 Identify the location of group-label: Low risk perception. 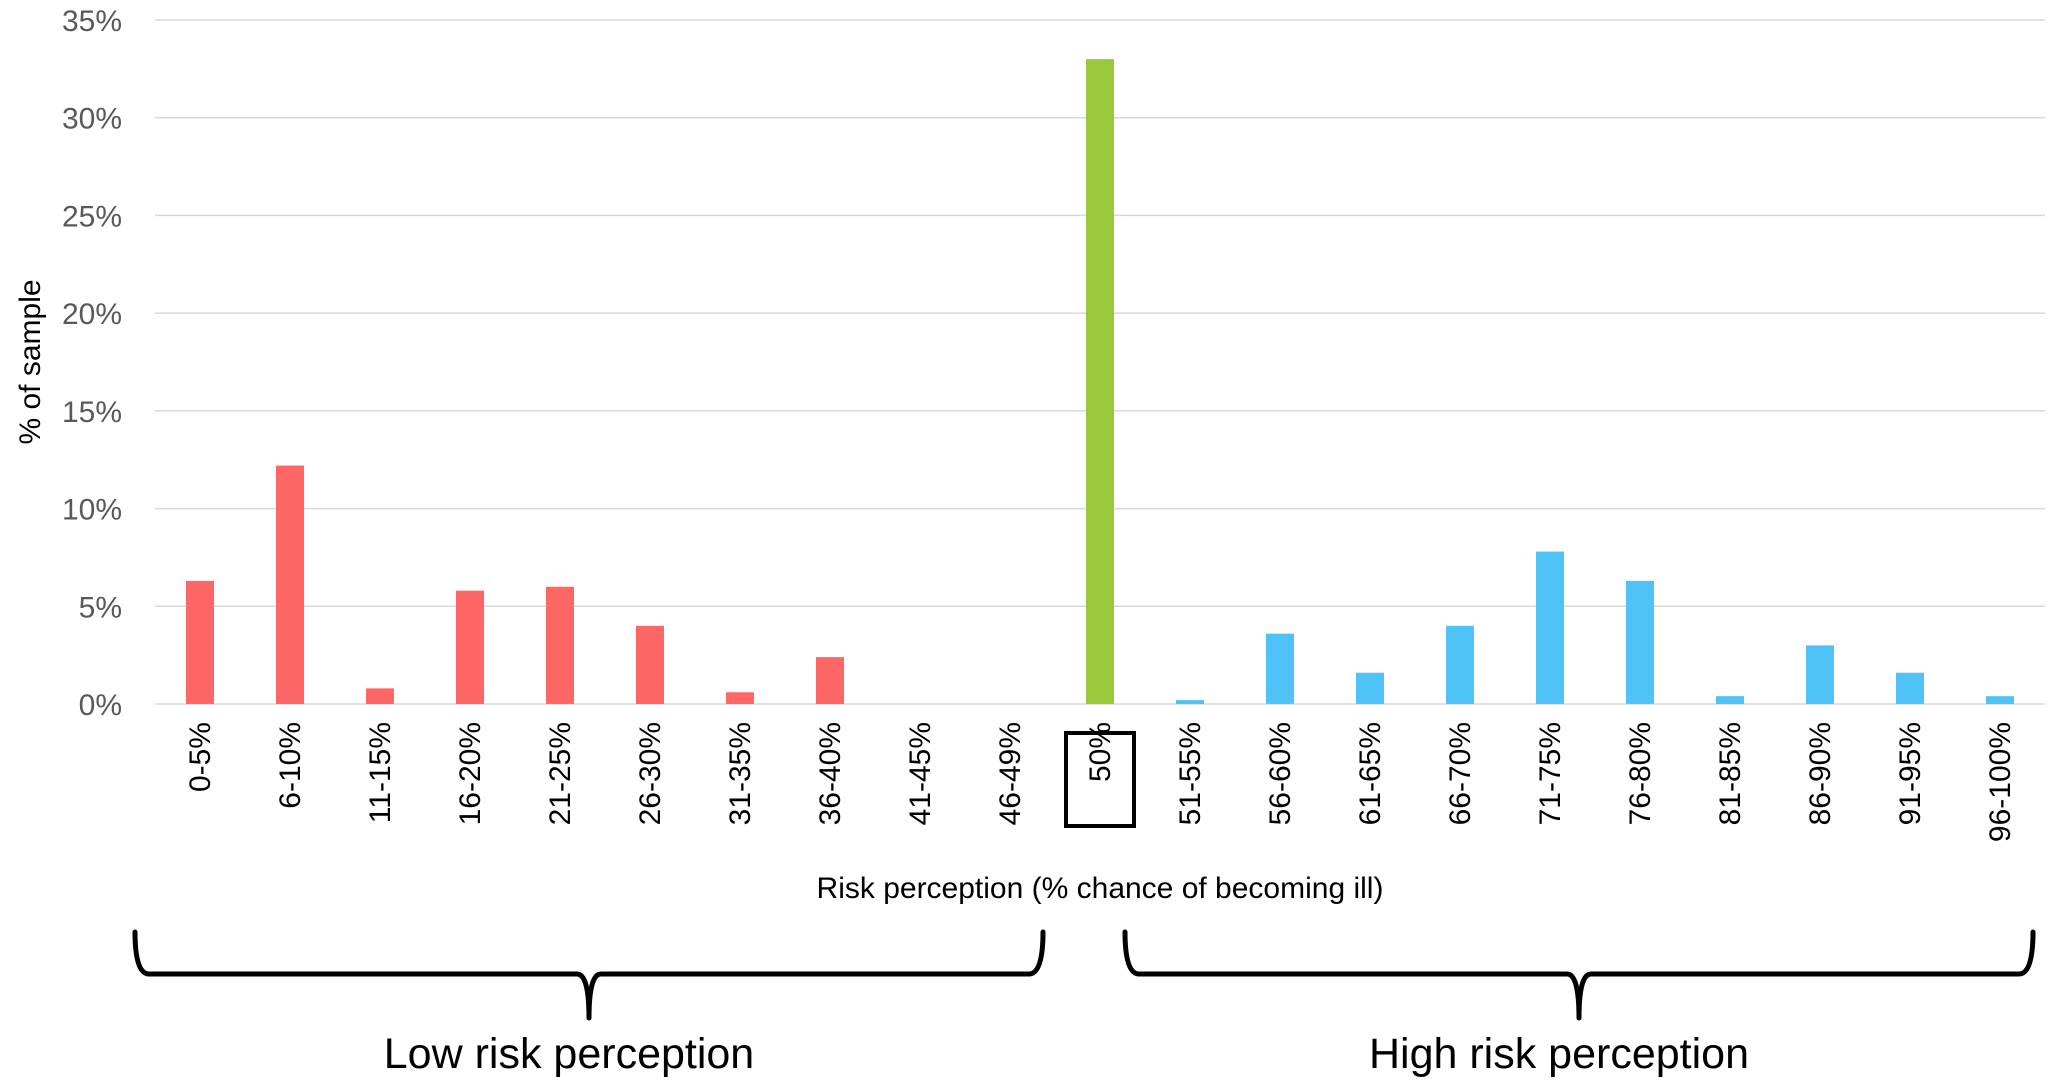
(569, 1054).